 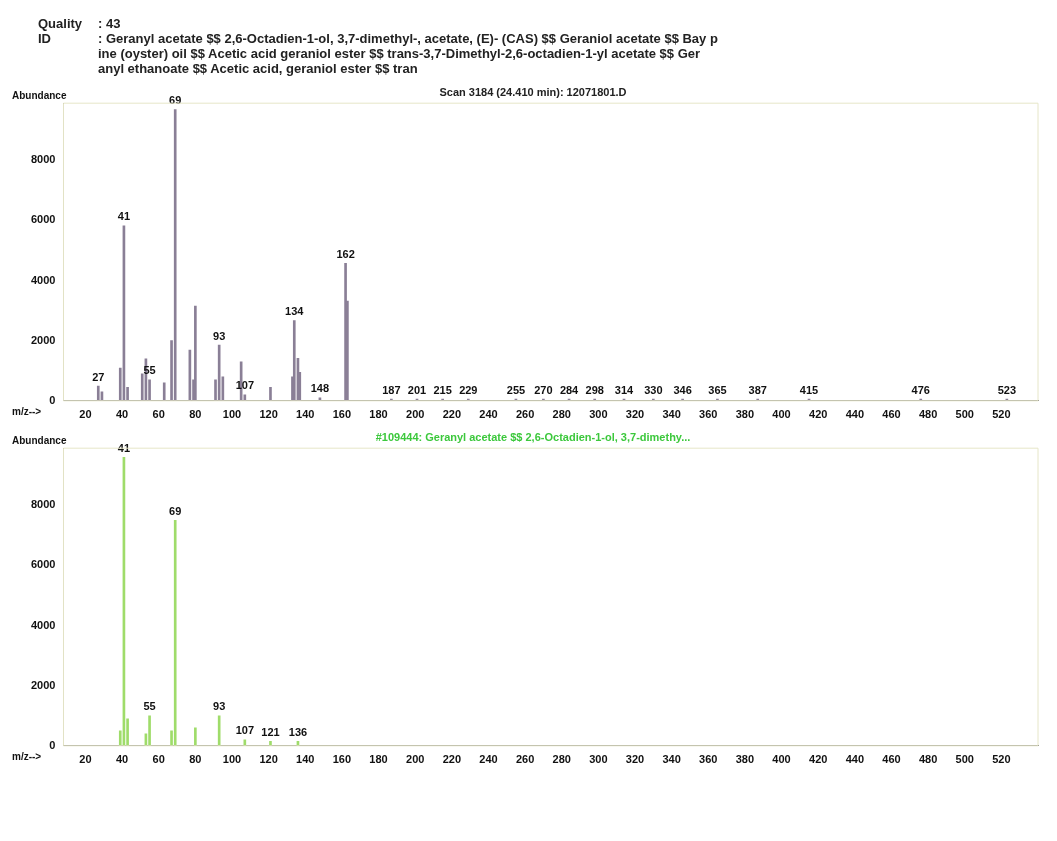 I want to click on annotation: 93, so click(x=219, y=706).